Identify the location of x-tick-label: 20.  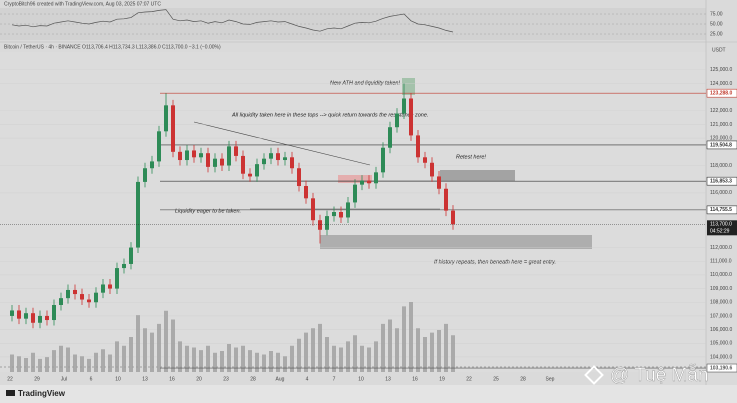
(199, 379).